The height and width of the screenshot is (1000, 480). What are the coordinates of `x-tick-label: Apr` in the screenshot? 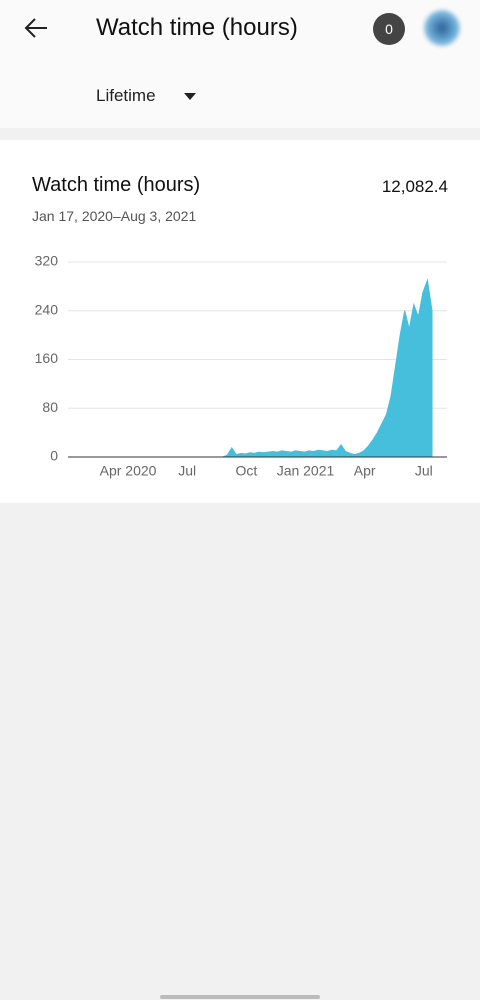 It's located at (365, 471).